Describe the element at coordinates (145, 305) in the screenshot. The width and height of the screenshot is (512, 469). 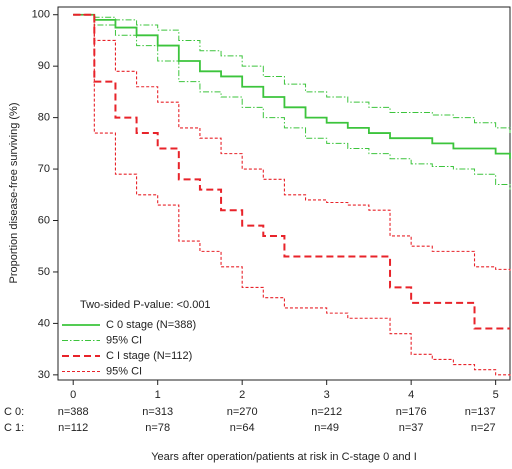
I see `annotation: Two-sided P-value: <0.001` at that location.